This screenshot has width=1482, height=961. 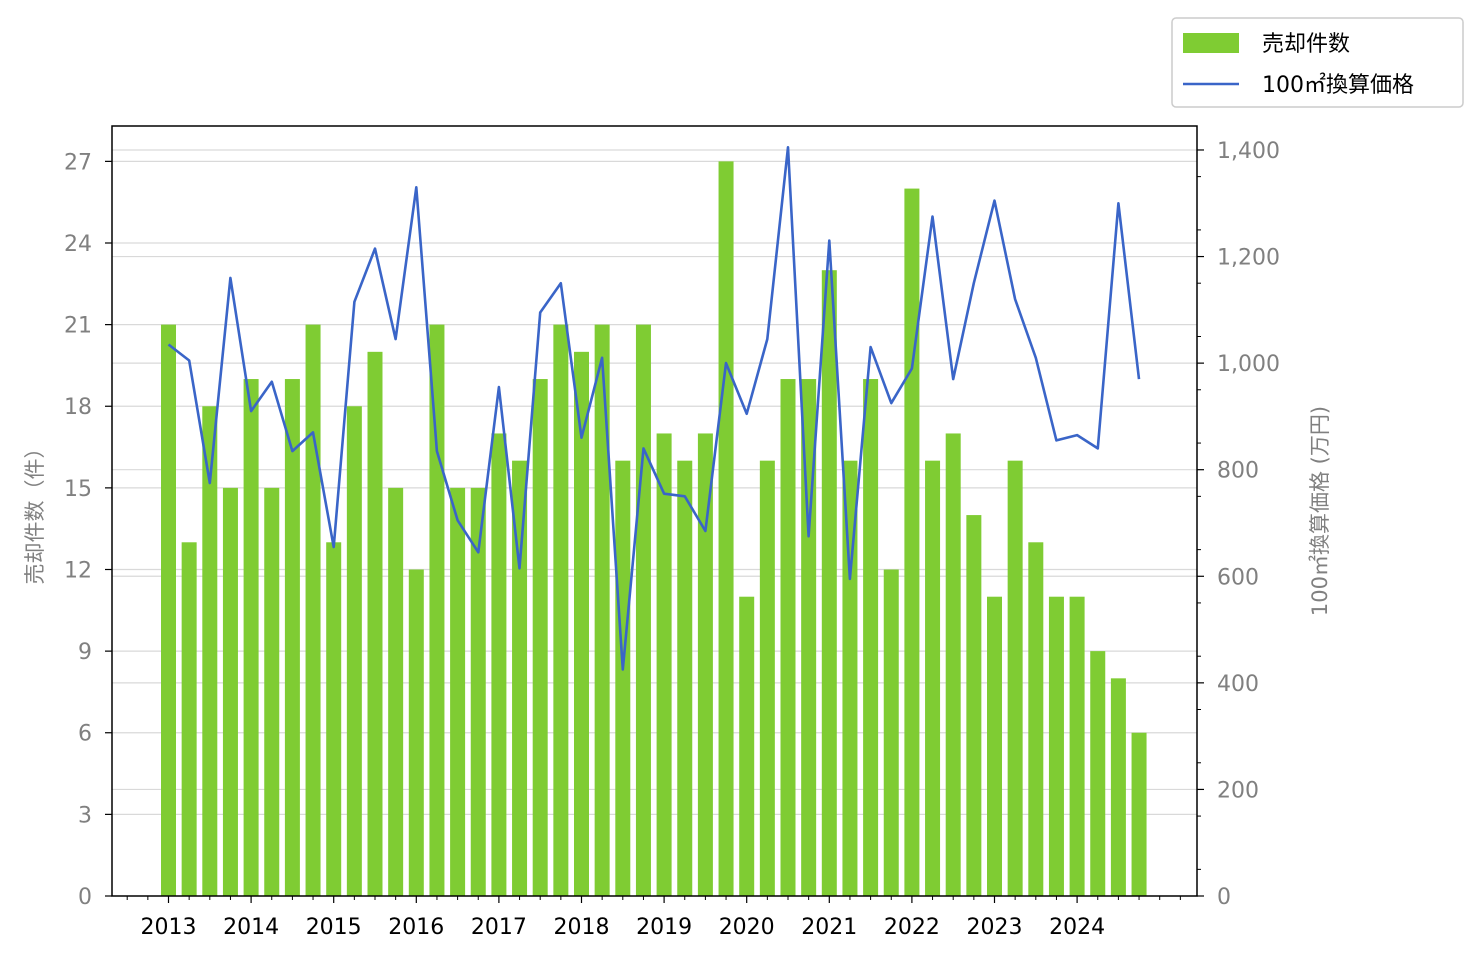 I want to click on legend: 売却件数 100㎡換算価格, so click(x=1317, y=62).